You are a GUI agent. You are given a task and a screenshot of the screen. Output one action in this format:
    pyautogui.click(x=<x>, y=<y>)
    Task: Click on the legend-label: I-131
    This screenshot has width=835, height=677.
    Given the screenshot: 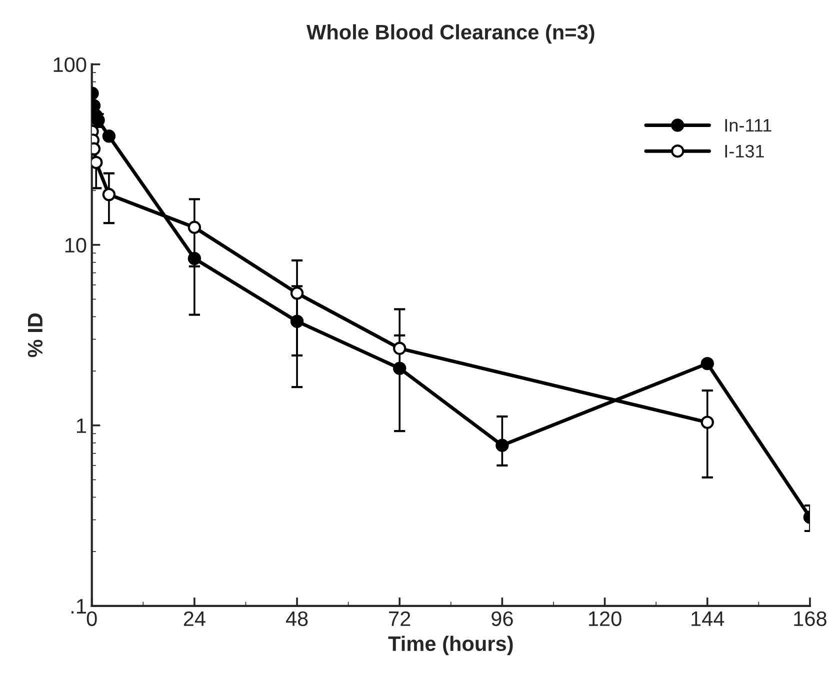 What is the action you would take?
    pyautogui.click(x=744, y=151)
    